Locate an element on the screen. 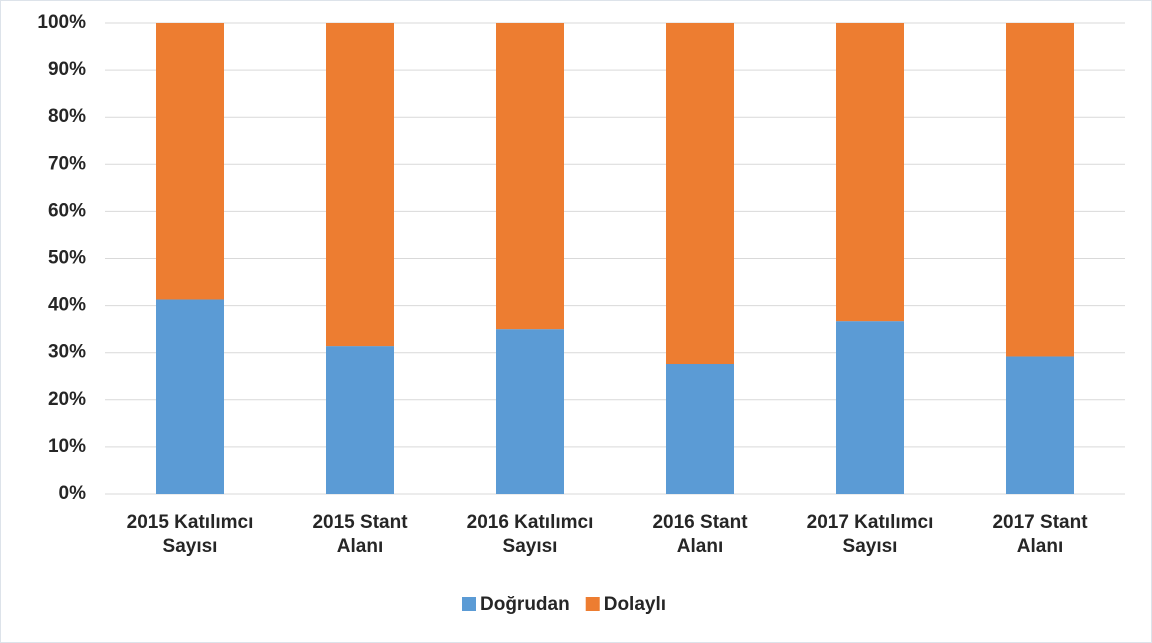  y-tick-label: 60% is located at coordinates (67, 210).